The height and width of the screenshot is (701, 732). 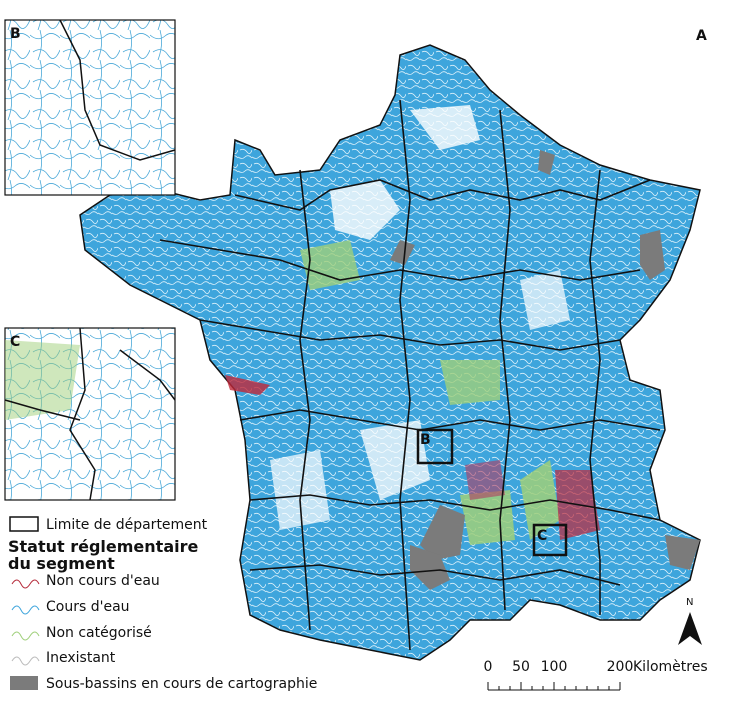 I want to click on legend-label: Inexistant, so click(x=81, y=658).